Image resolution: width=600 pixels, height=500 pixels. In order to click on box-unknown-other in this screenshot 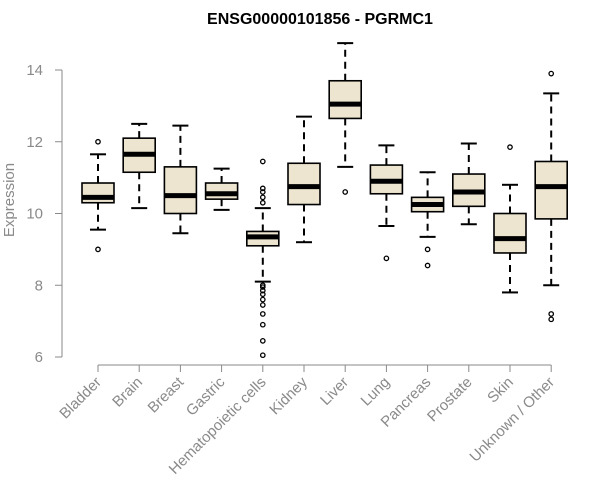, I will do `click(551, 196)`.